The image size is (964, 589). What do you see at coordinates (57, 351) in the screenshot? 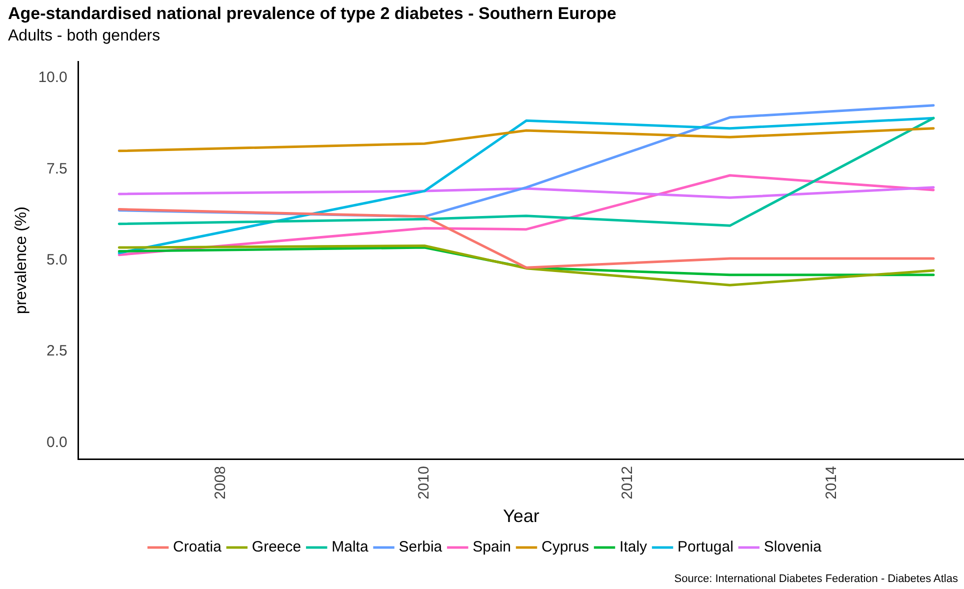
I see `y-tick-label: 2.5` at bounding box center [57, 351].